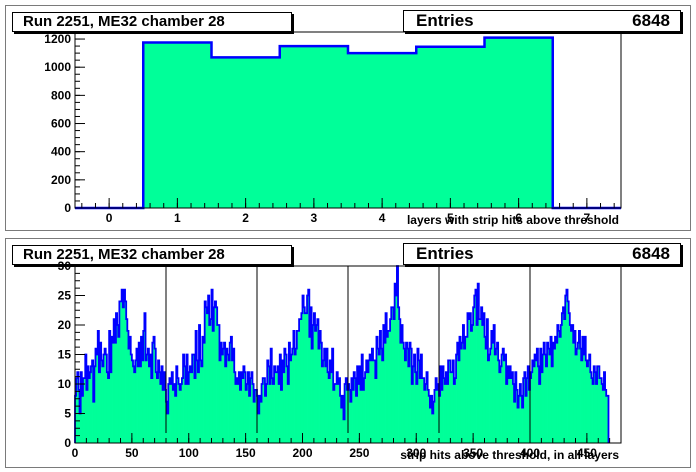 The height and width of the screenshot is (472, 696). I want to click on bottom-hist-xtick-label-2: 100, so click(189, 453).